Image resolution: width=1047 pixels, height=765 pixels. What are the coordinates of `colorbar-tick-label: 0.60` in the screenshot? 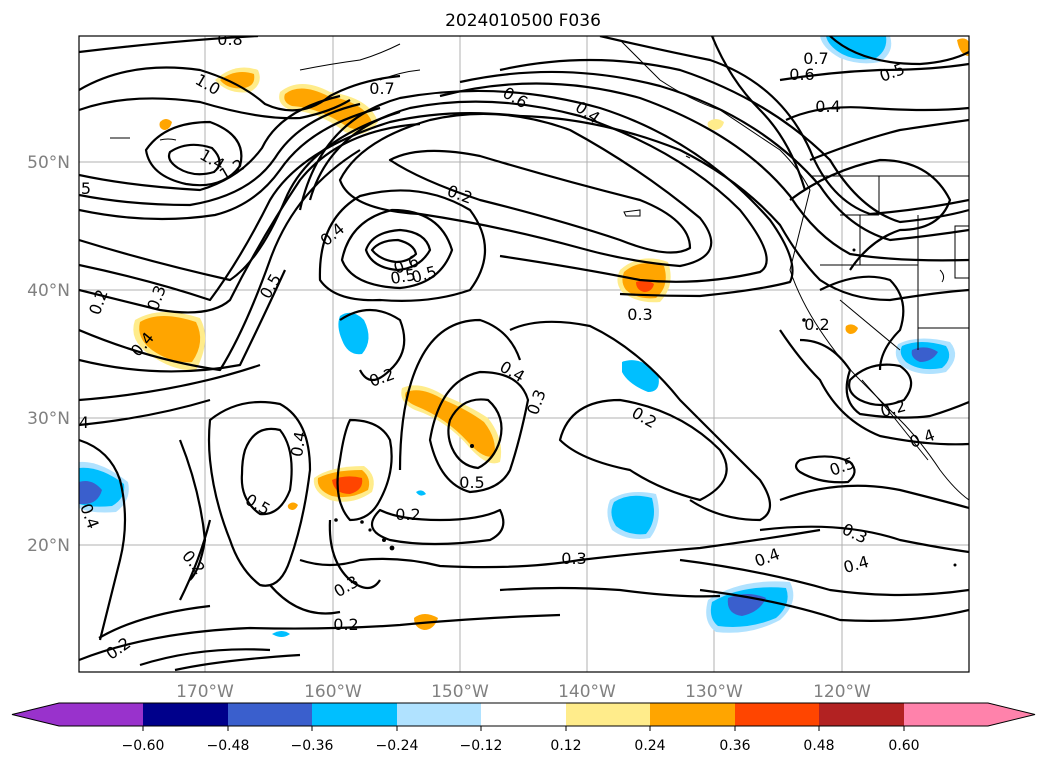 It's located at (903, 746).